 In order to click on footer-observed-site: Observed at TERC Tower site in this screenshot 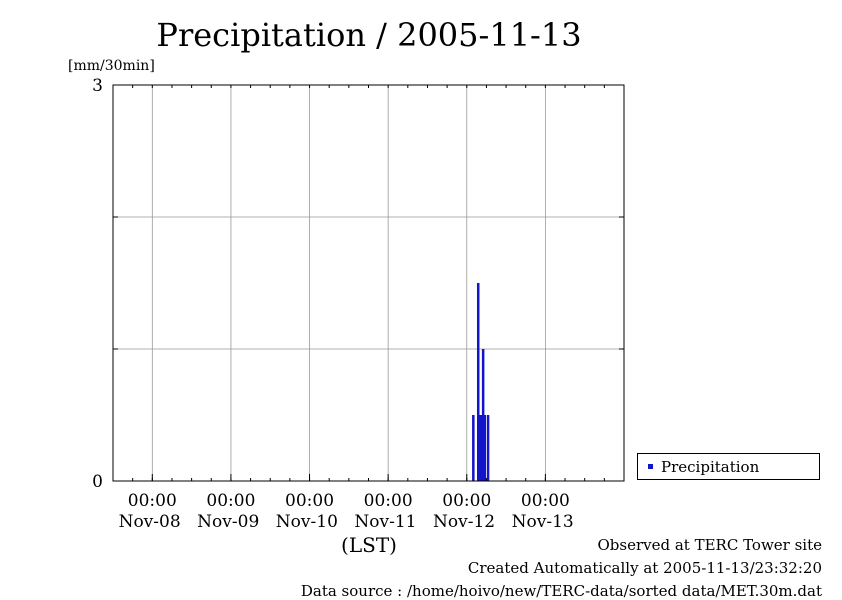, I will do `click(709, 545)`.